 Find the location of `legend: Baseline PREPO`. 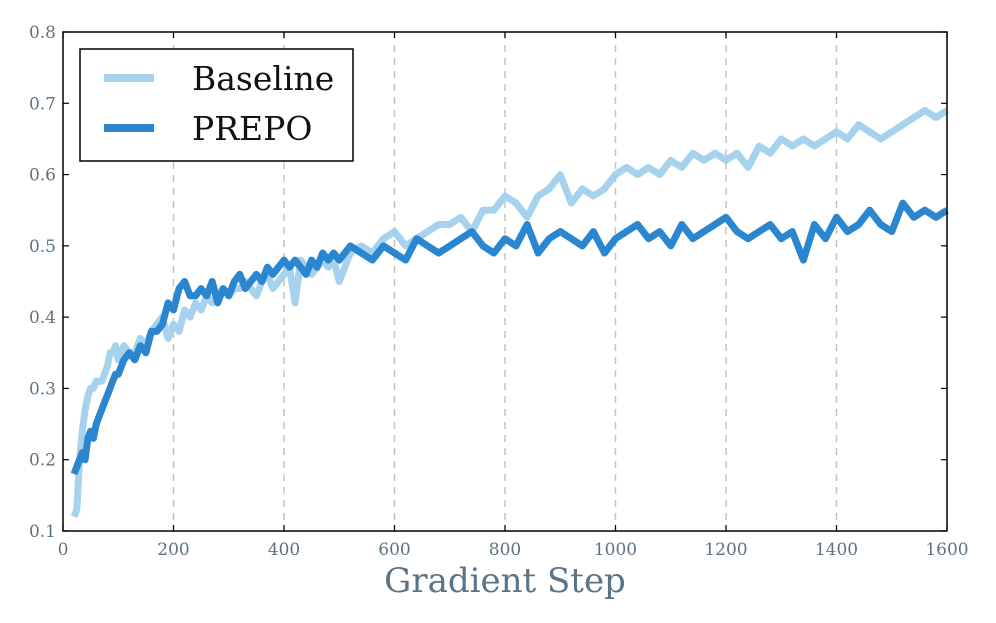

legend: Baseline PREPO is located at coordinates (216, 105).